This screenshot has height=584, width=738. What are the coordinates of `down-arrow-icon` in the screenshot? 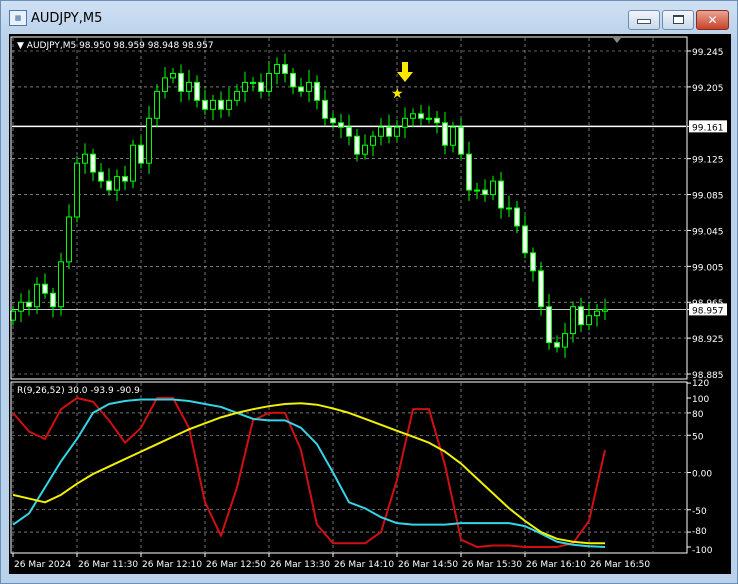 It's located at (405, 72).